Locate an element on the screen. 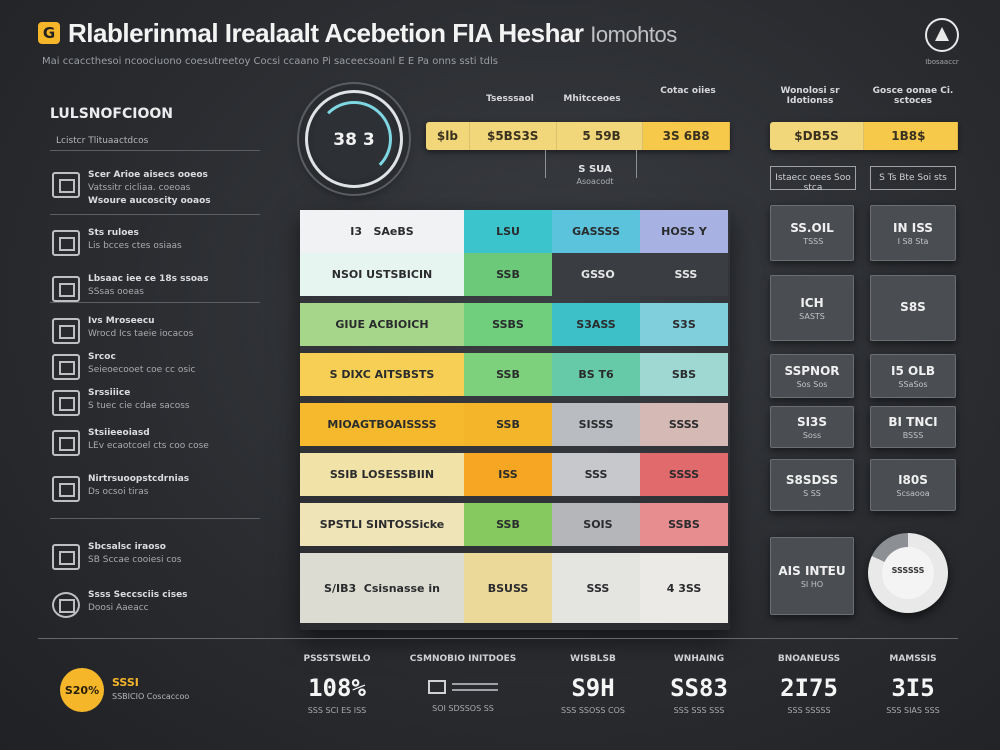 The width and height of the screenshot is (1000, 750). list-item: Wsoure aucoscity ooaos is located at coordinates (149, 201).